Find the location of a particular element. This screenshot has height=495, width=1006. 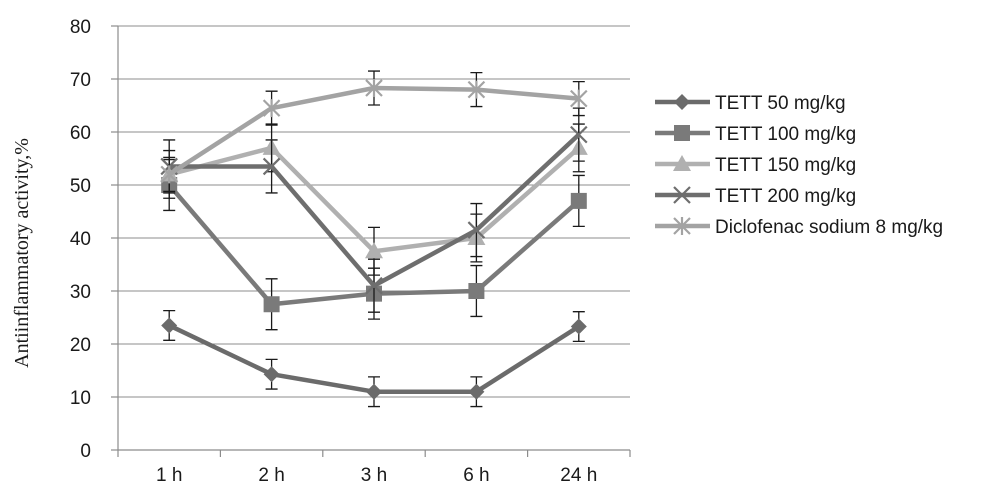

y-tick-label: 80 is located at coordinates (80, 27).